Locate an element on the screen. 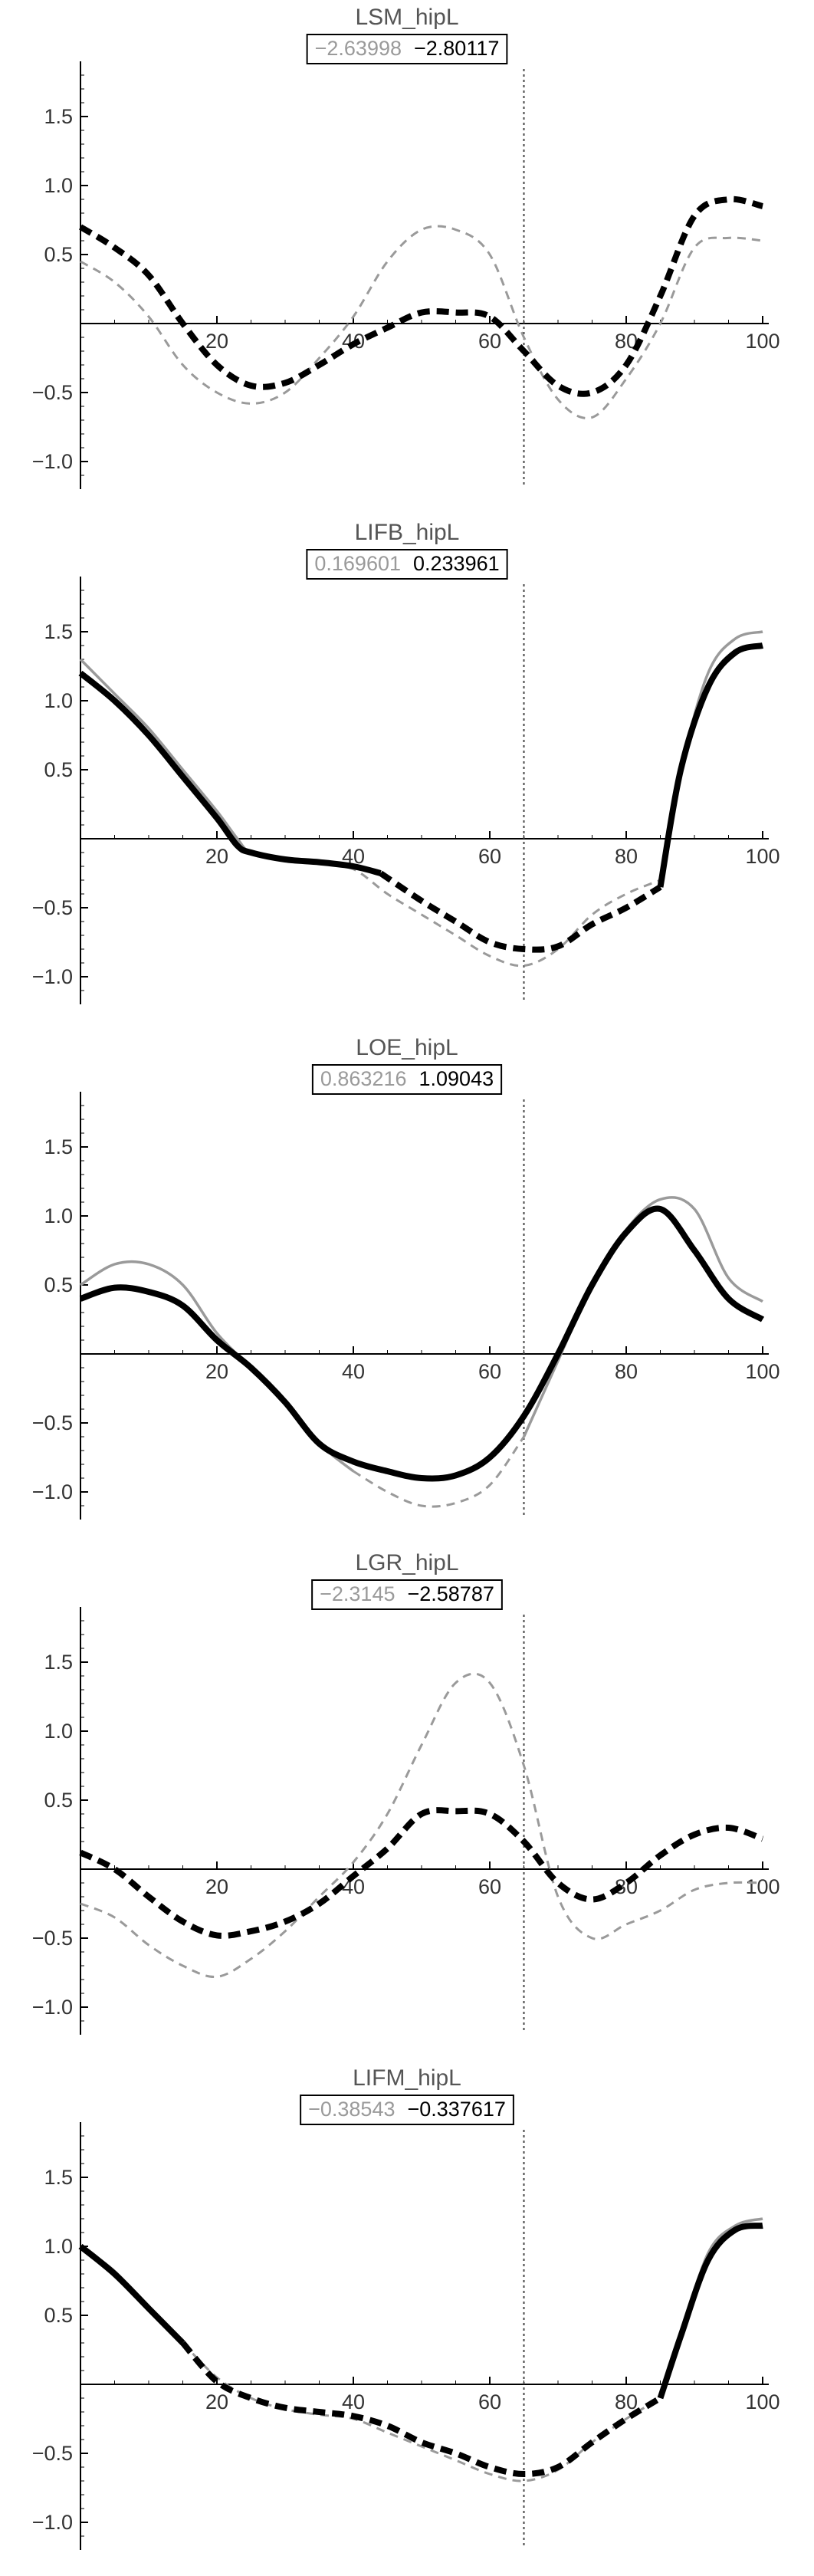 The height and width of the screenshot is (2576, 814). badge-value-current: −0.337617 is located at coordinates (456, 2110).